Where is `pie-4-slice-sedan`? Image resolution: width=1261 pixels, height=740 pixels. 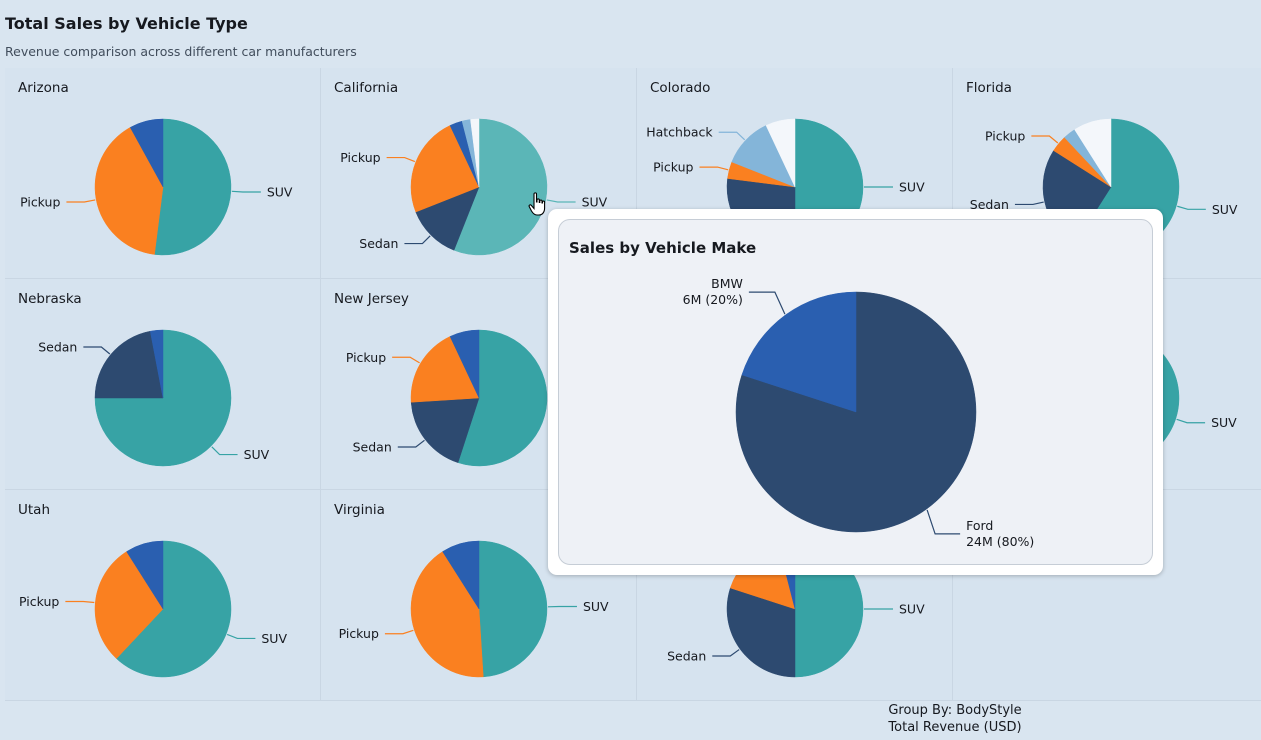
pie-4-slice-sedan is located at coordinates (129, 364).